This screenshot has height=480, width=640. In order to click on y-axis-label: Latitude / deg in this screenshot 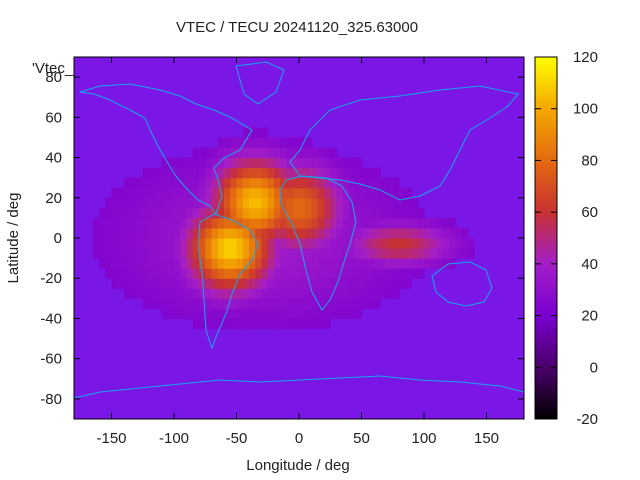, I will do `click(13, 238)`.